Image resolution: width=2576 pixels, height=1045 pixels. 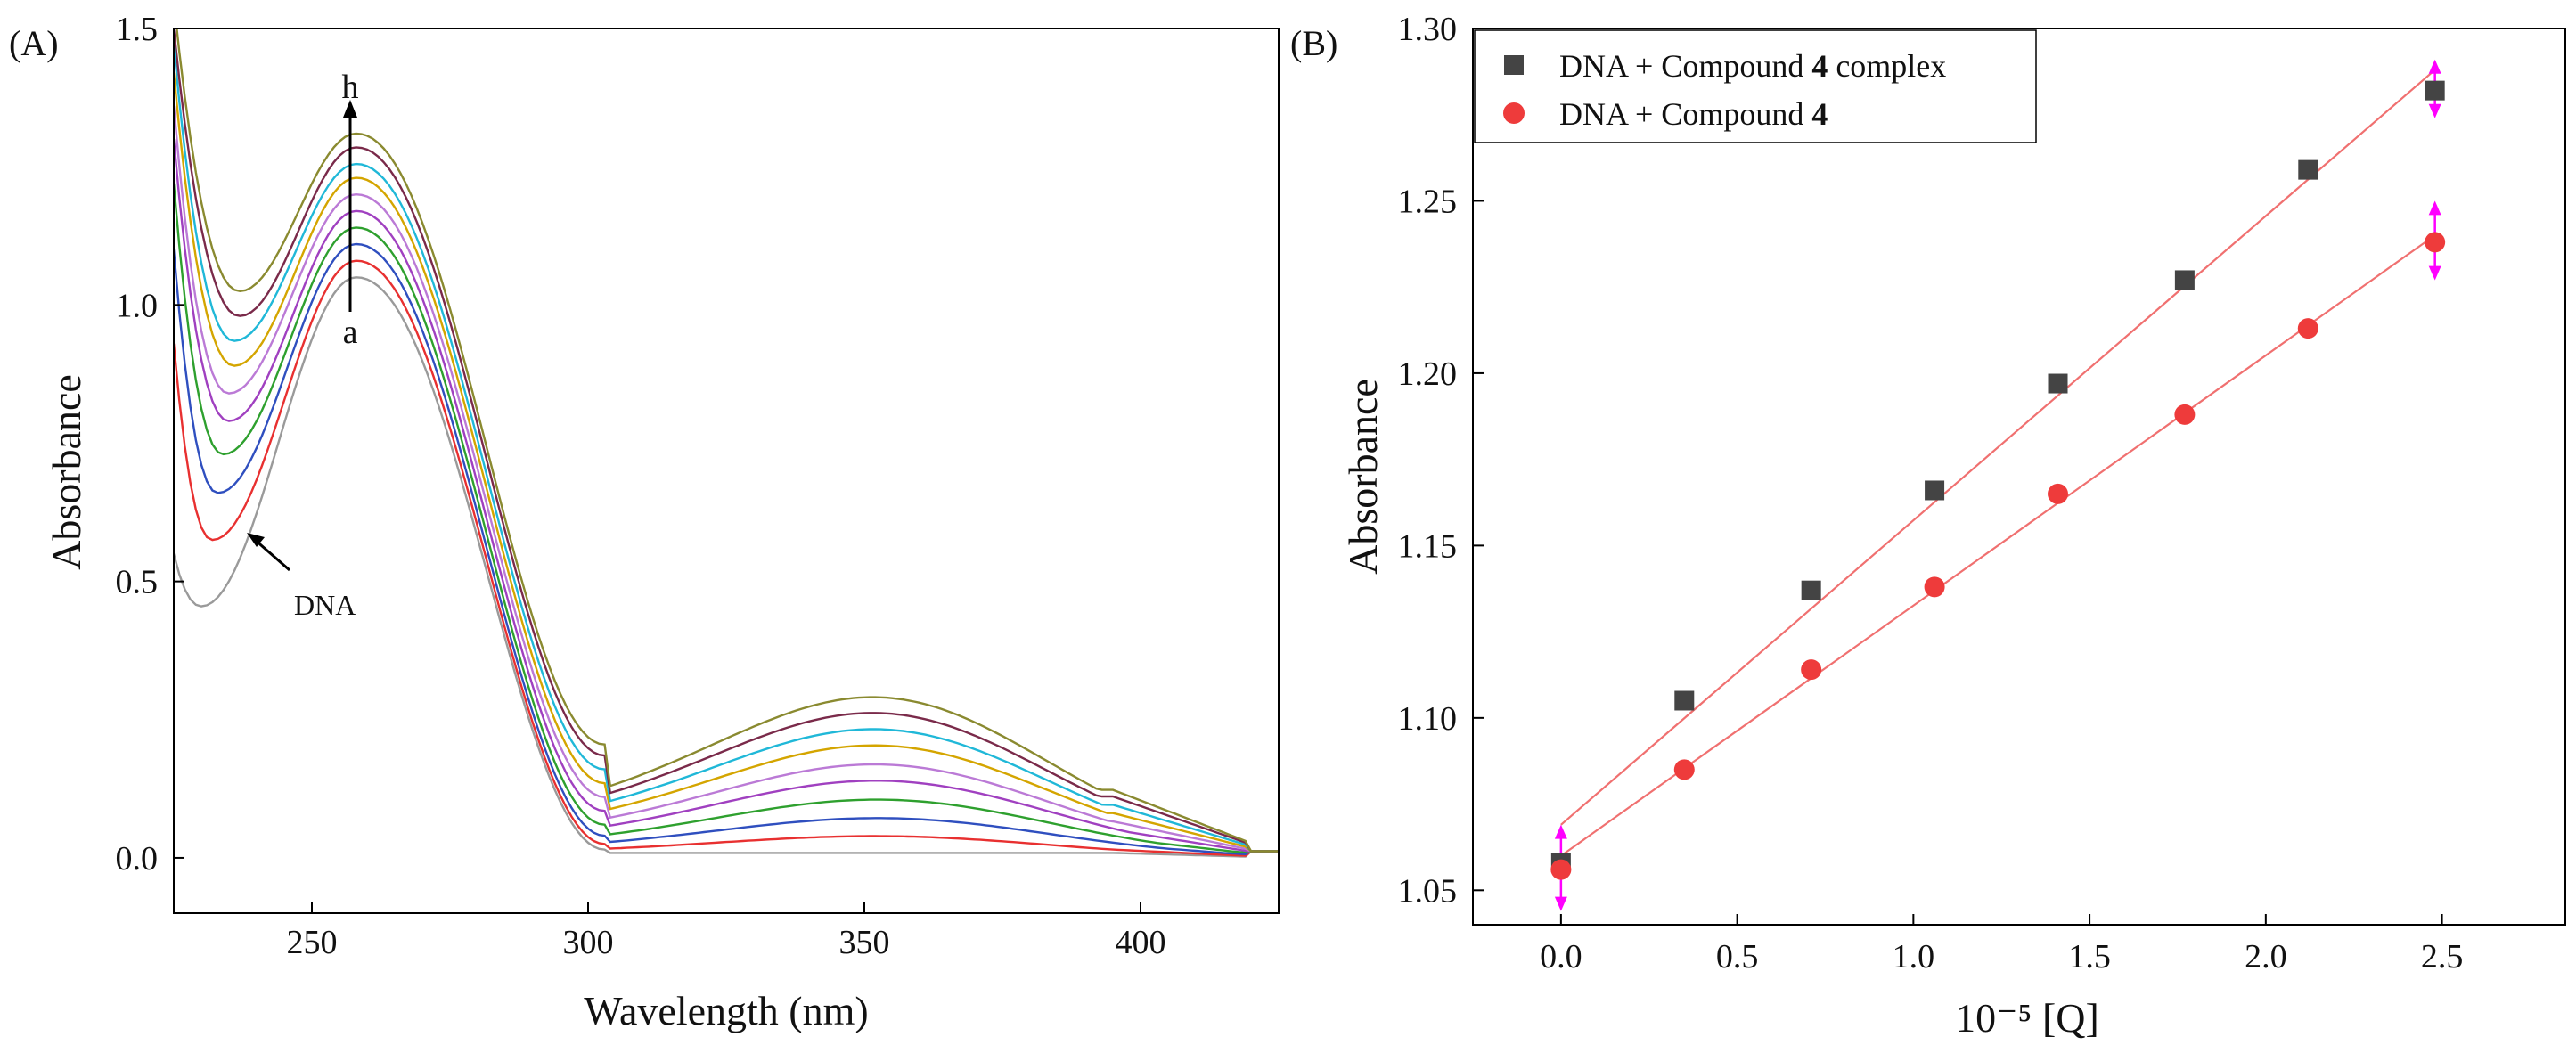 What do you see at coordinates (2001, 945) in the screenshot?
I see `panel-b-x-ticks: 0.0 0.5 1.0 1.5 2.0 2.5` at bounding box center [2001, 945].